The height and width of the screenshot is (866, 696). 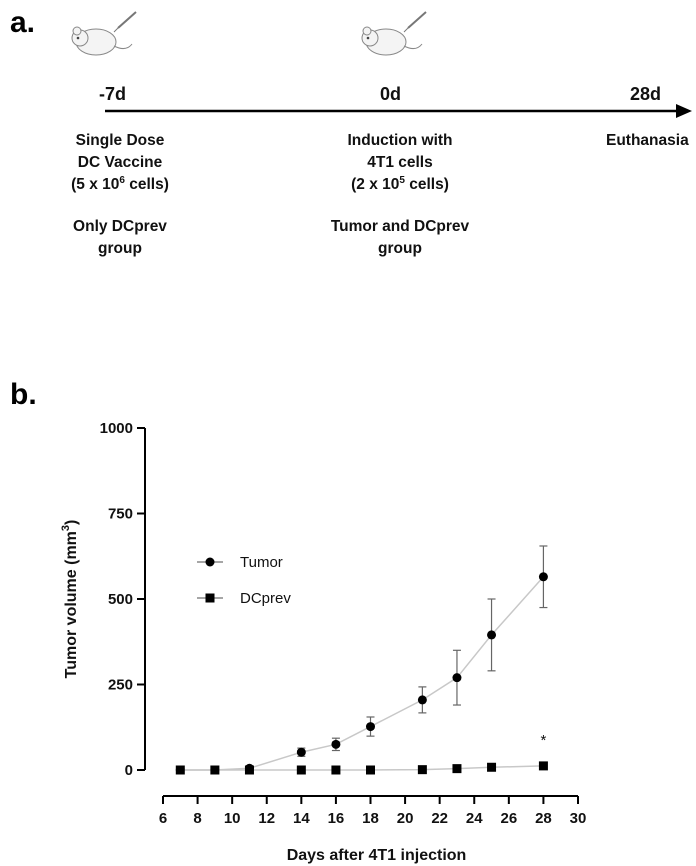 I want to click on event-euthanasia-line: Euthanasia, so click(x=647, y=140).